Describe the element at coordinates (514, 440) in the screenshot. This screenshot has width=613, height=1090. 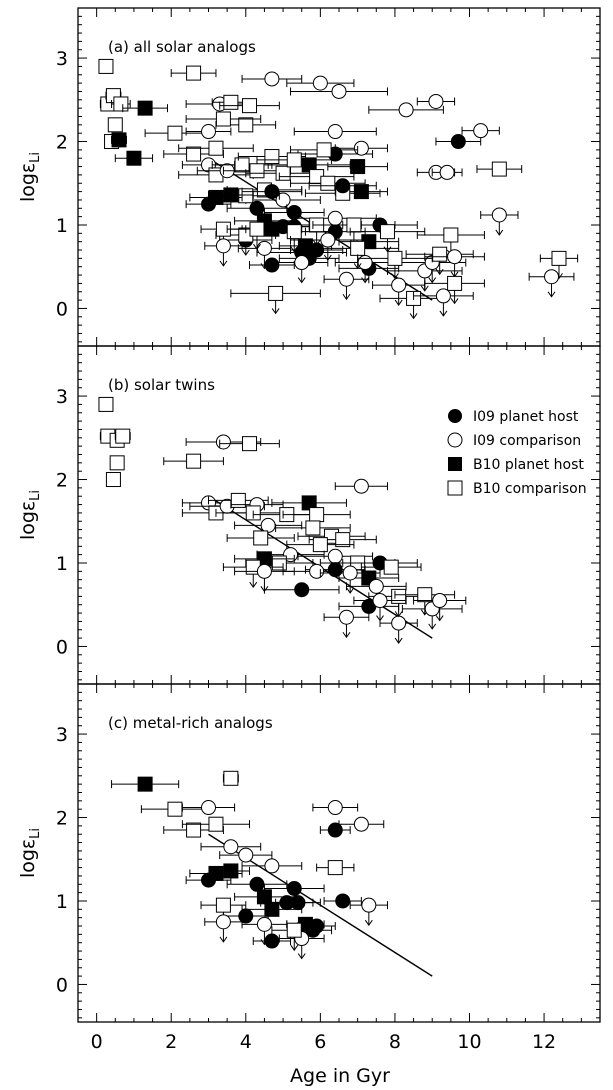
I see `legend-entry: I09 comparison` at that location.